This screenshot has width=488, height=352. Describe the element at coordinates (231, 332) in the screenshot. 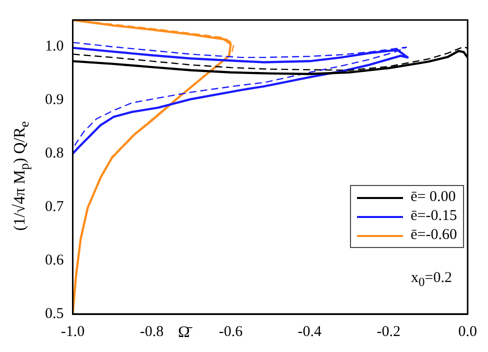

I see `x-tick-label: -0.6` at that location.